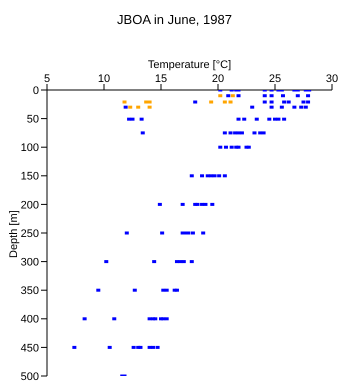 The width and height of the screenshot is (341, 384). Describe the element at coordinates (29, 176) in the screenshot. I see `y-tick-label: 150` at that location.